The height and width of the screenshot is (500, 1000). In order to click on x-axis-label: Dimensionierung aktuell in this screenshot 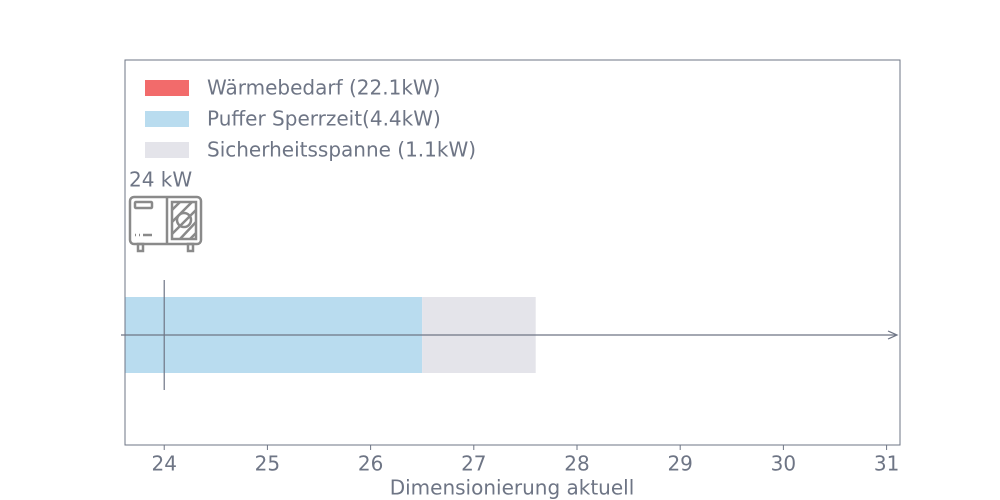, I will do `click(512, 488)`.